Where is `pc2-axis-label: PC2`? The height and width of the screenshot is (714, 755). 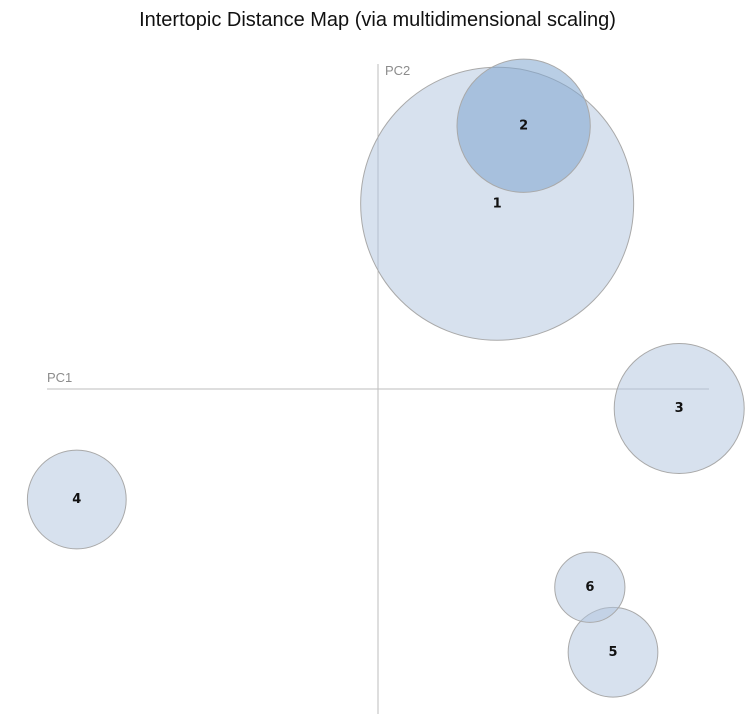 pc2-axis-label: PC2 is located at coordinates (397, 70).